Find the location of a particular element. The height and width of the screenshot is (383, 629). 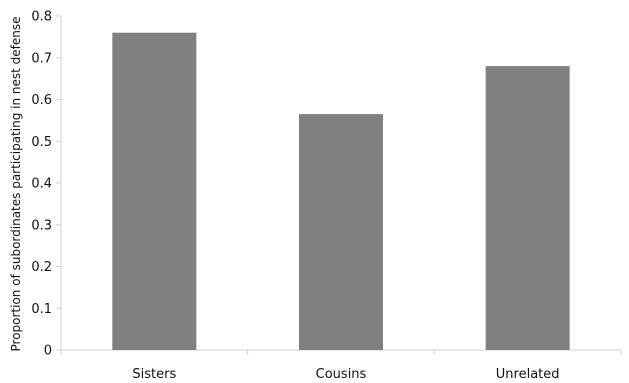

x-tick-label-sisters: Sisters is located at coordinates (154, 374).